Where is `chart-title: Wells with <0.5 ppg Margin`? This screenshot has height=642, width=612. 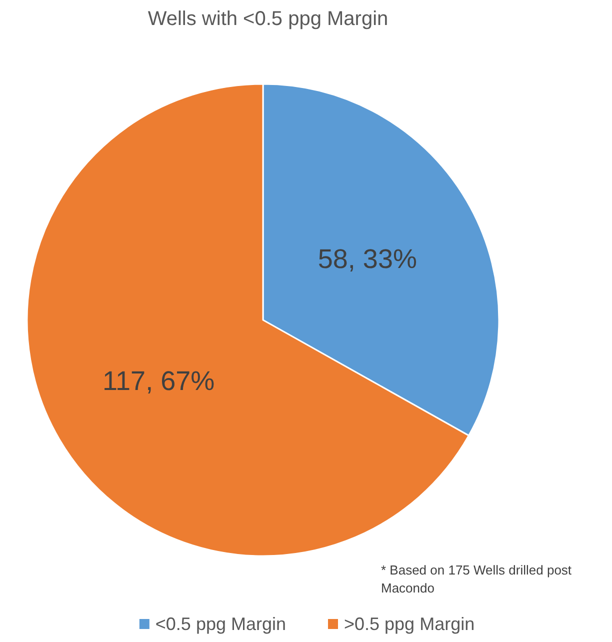 chart-title: Wells with <0.5 ppg Margin is located at coordinates (268, 19).